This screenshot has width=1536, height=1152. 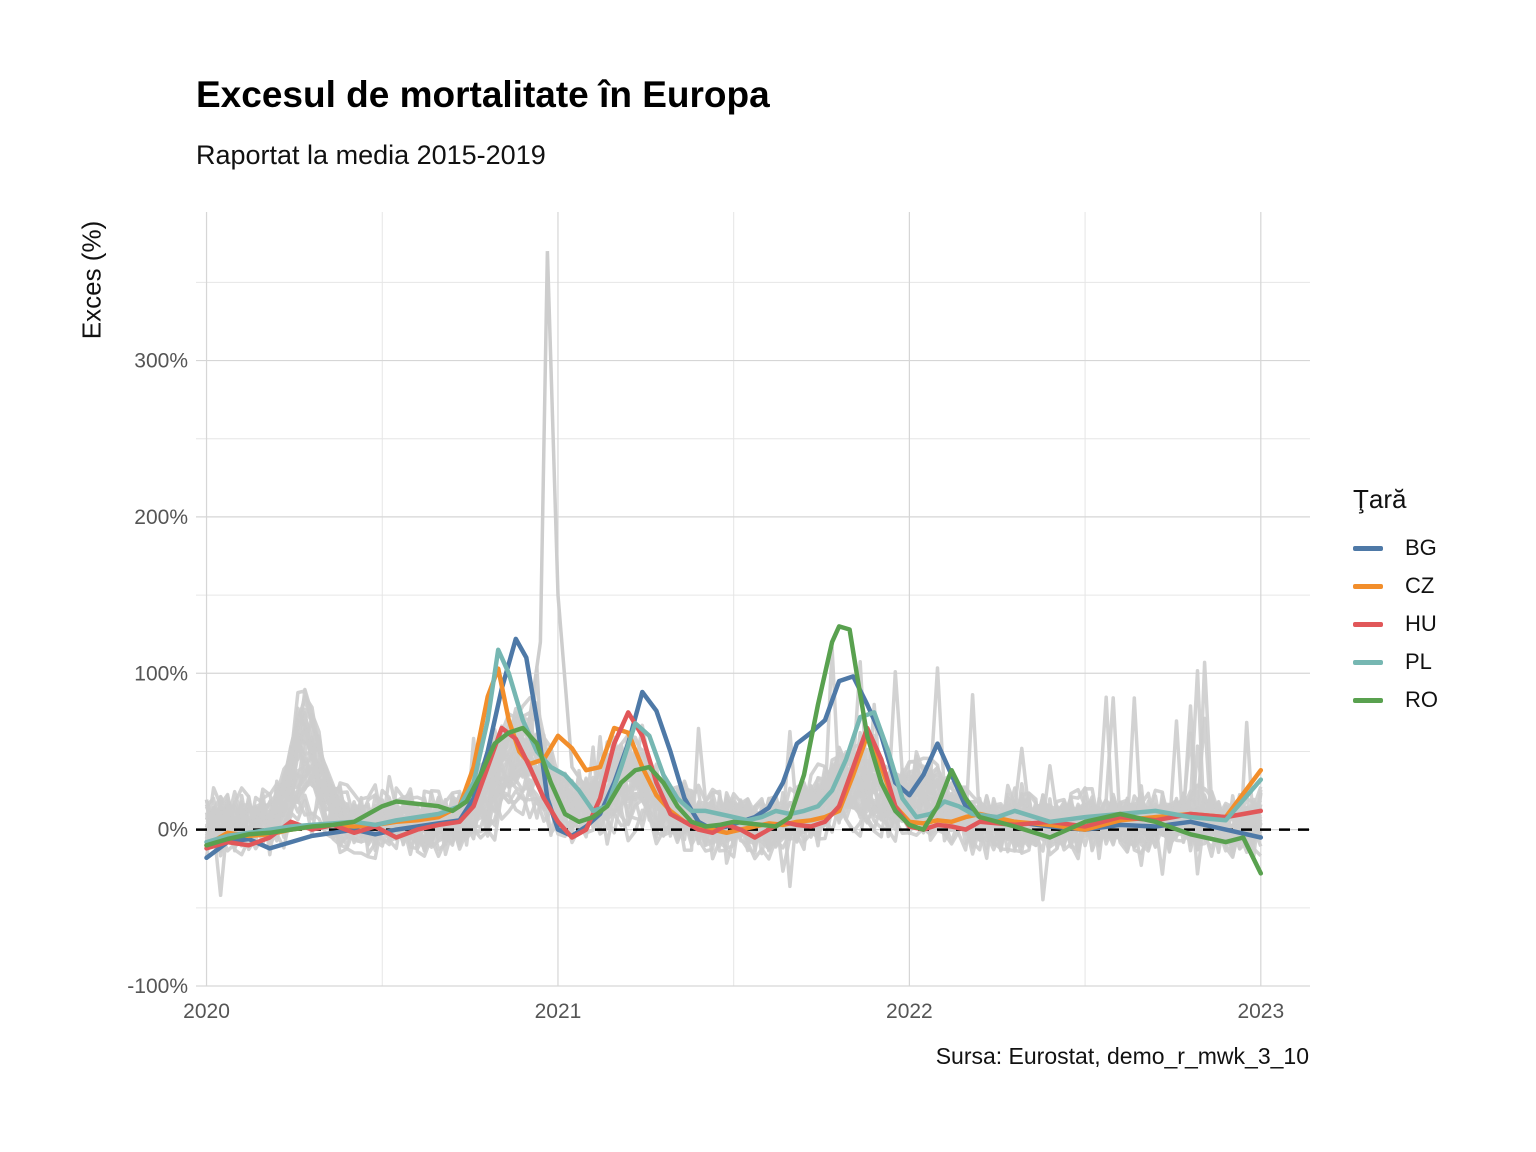 I want to click on x-tick-label: 2022, so click(x=909, y=1011).